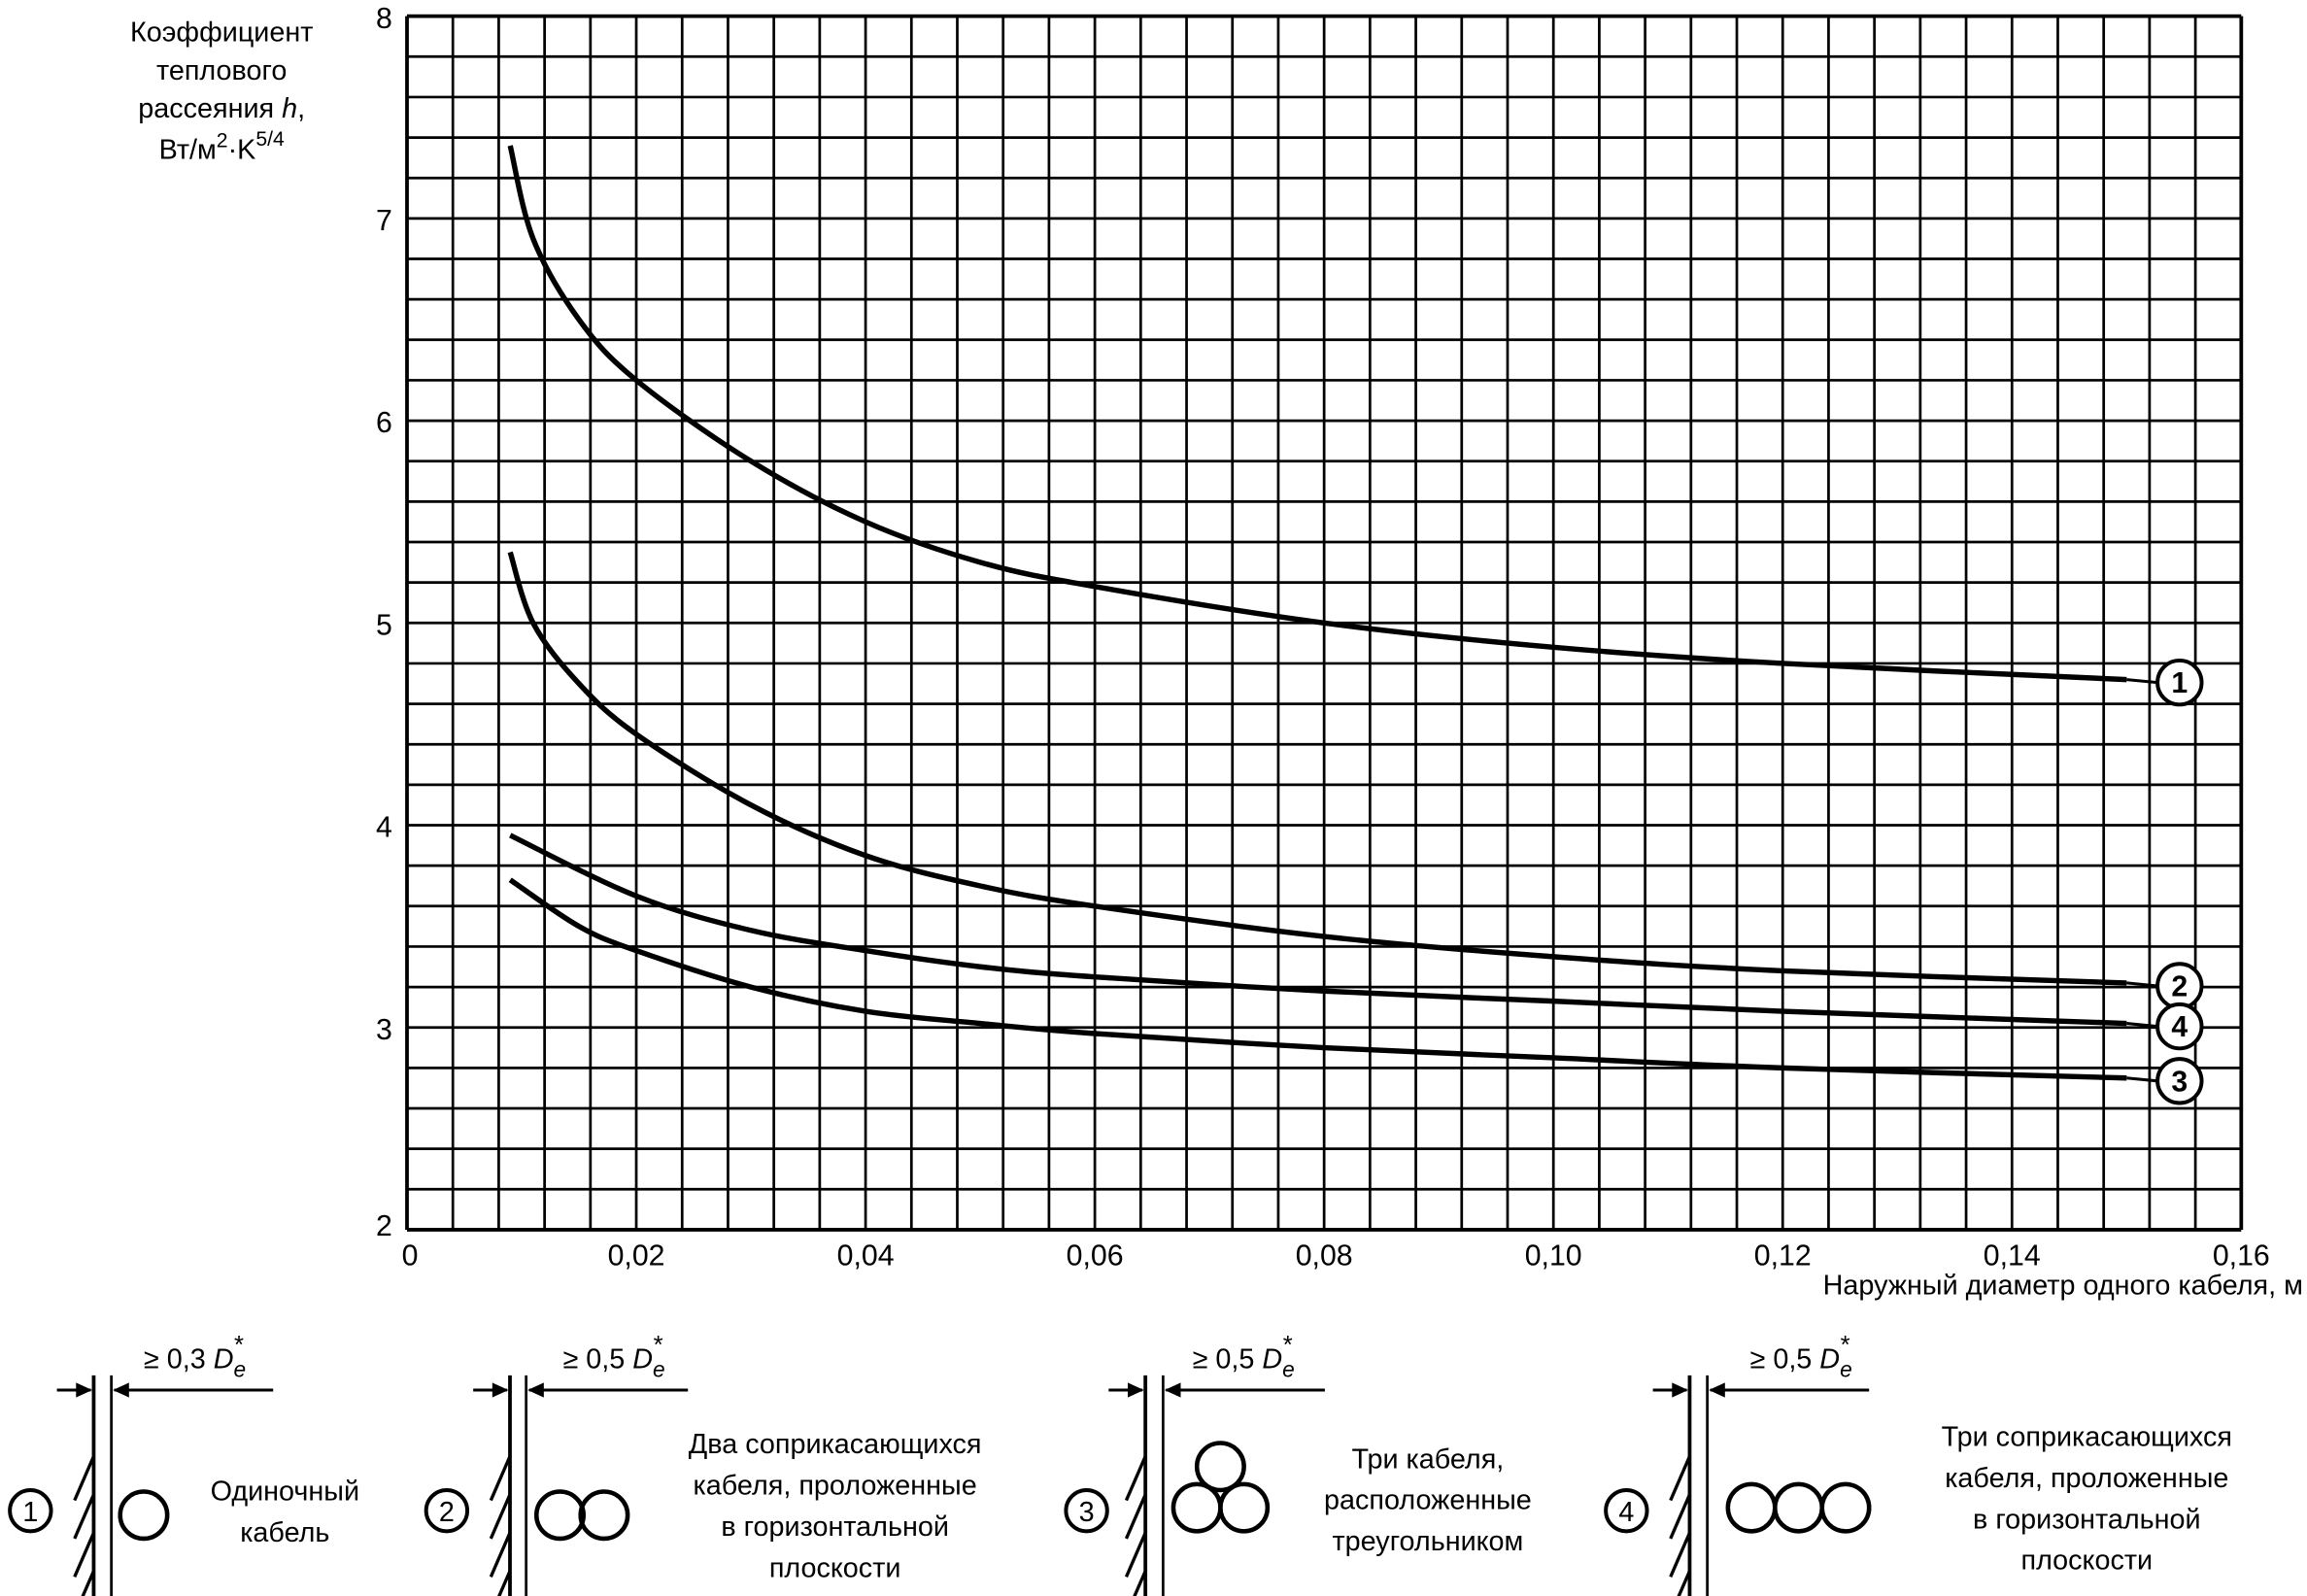 Image resolution: width=2307 pixels, height=1596 pixels. Describe the element at coordinates (2087, 1437) in the screenshot. I see `legend-description: Три соприкасающихся` at that location.